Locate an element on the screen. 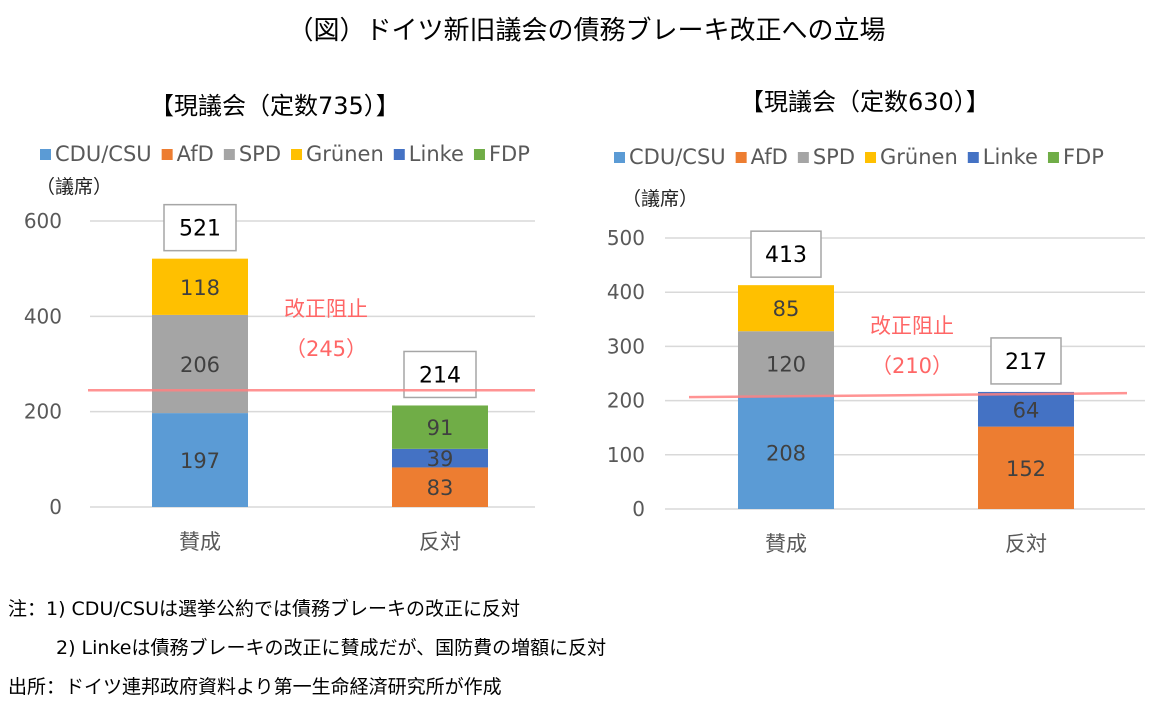  threshold-value-label: （245） is located at coordinates (326, 349).